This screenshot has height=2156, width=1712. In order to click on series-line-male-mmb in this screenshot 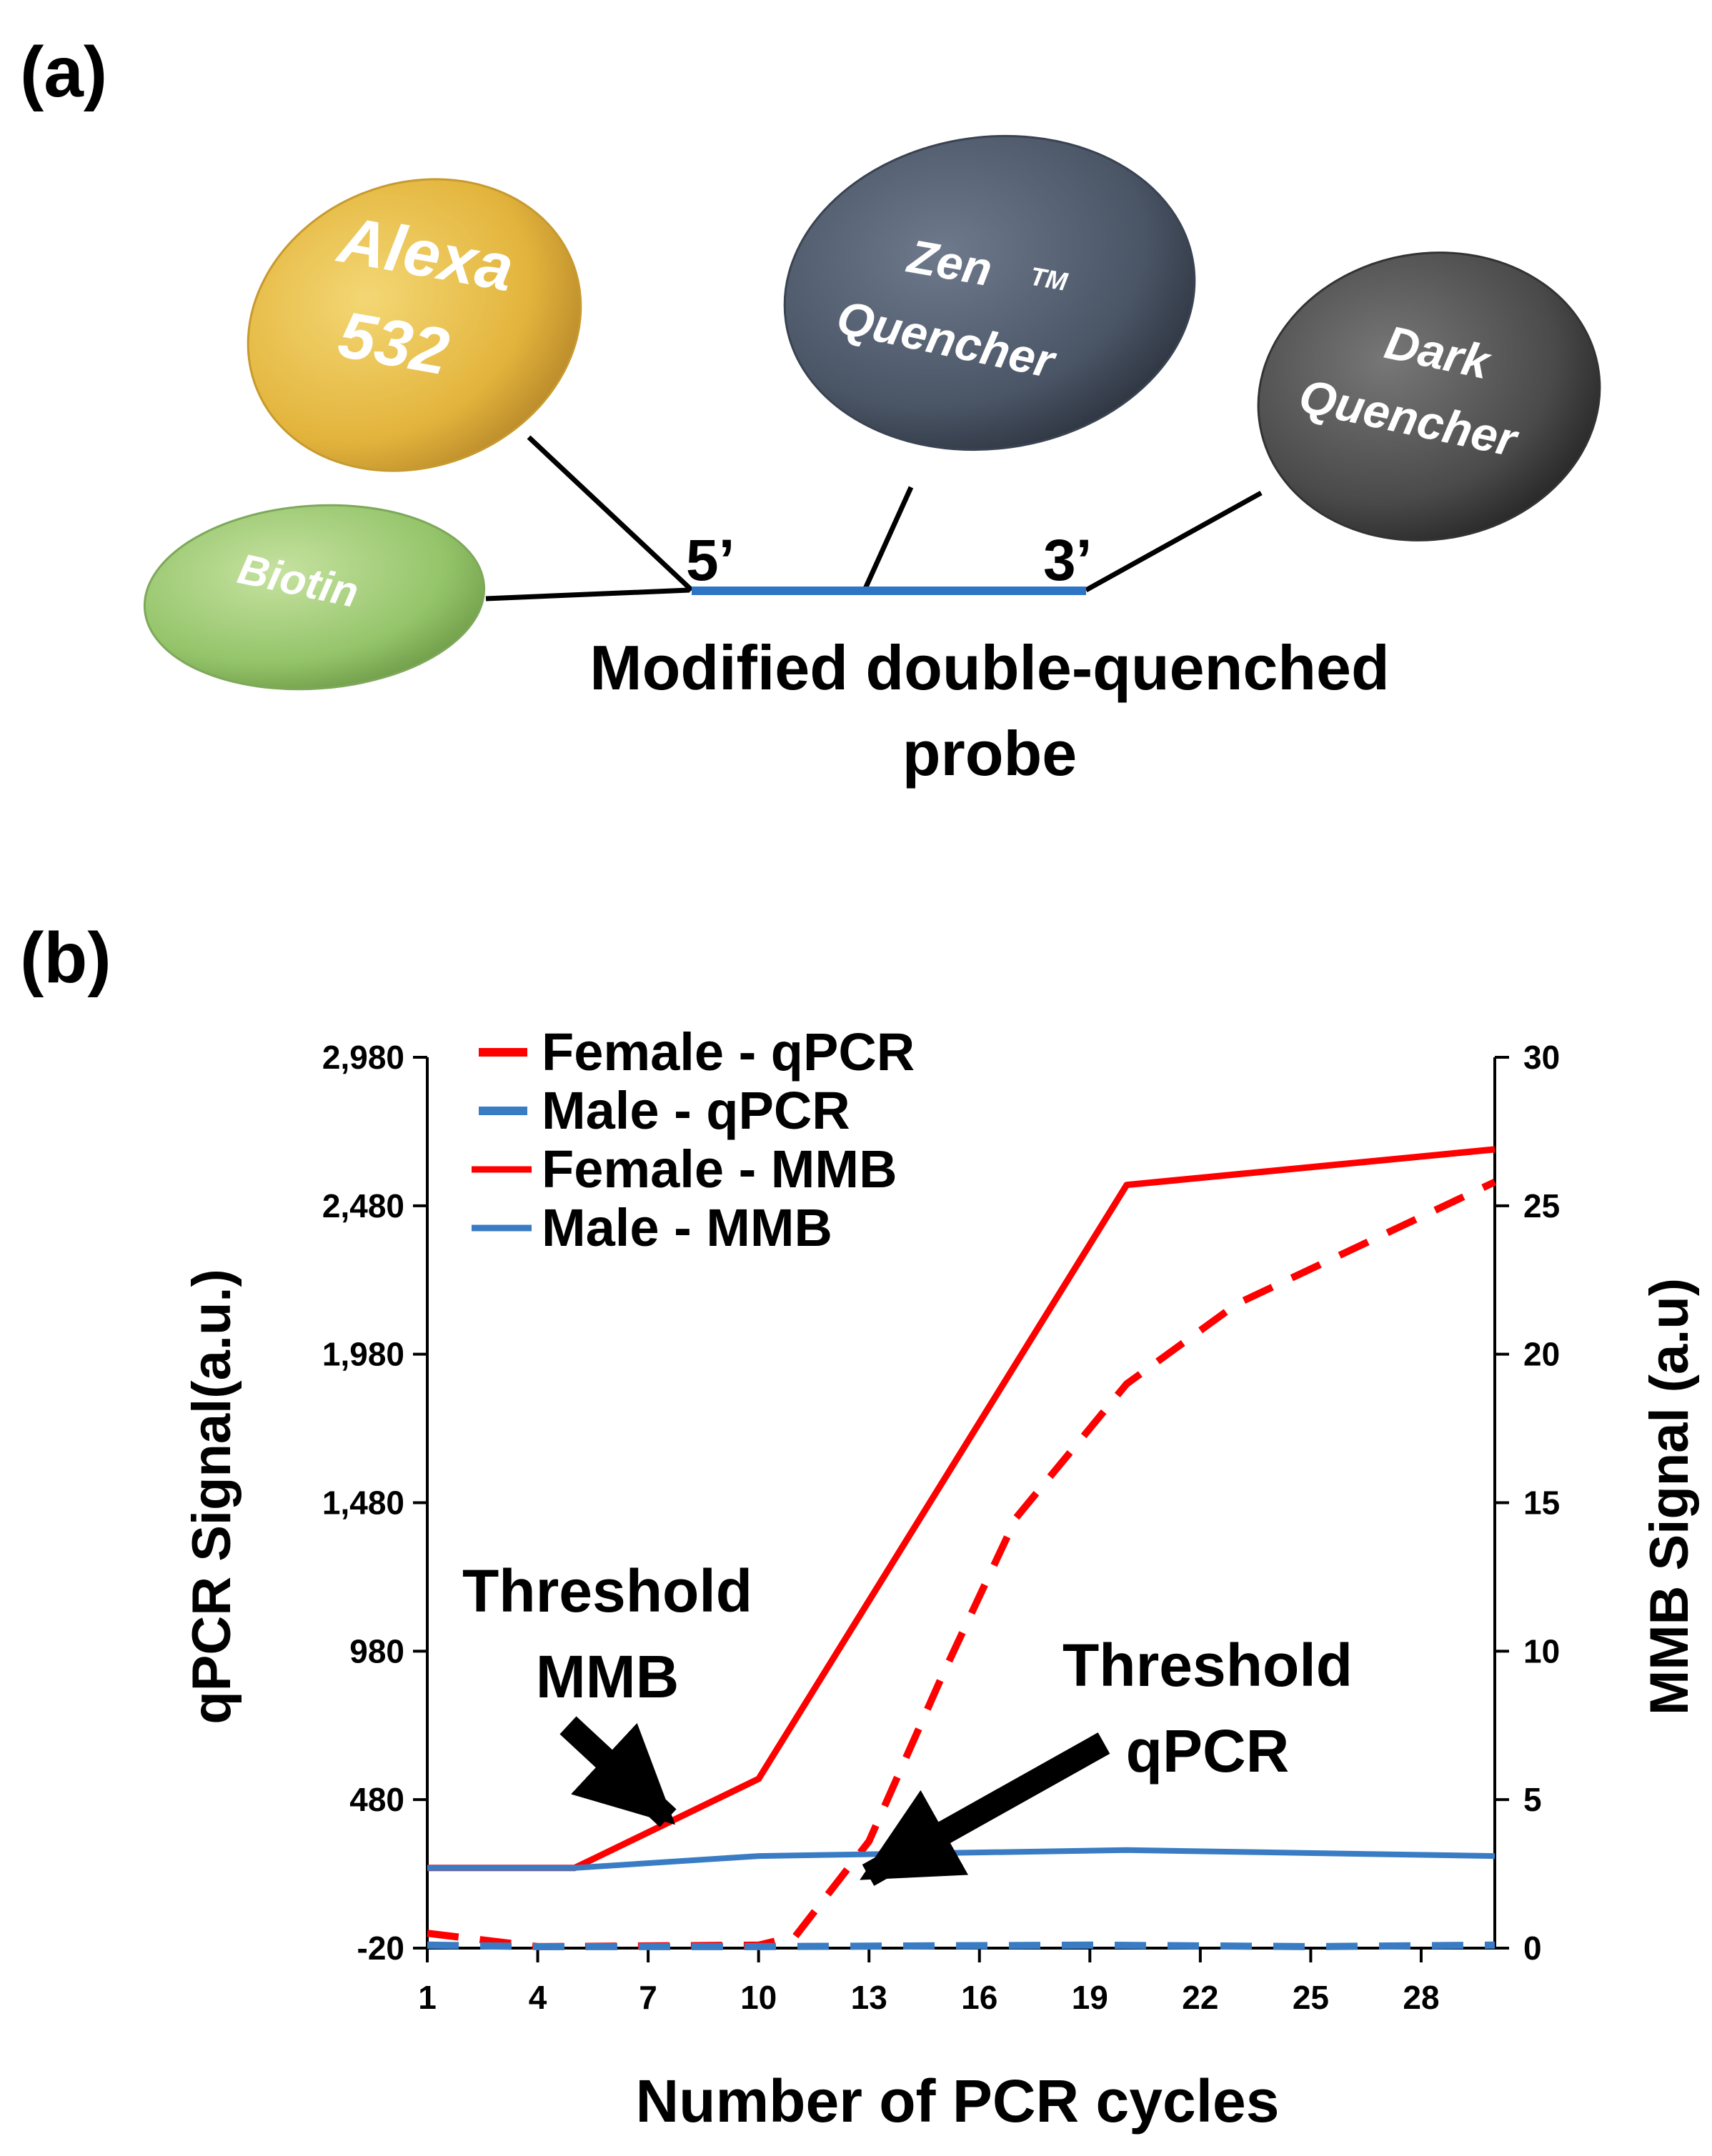, I will do `click(961, 1859)`.